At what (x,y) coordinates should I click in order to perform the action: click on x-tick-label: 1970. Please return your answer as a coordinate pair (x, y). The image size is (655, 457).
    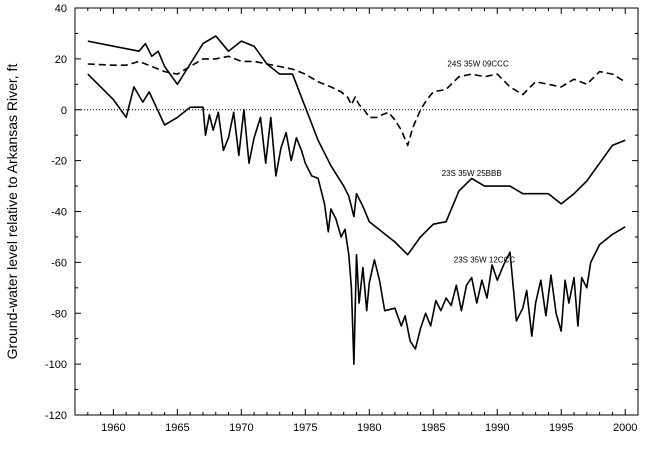
    Looking at the image, I should click on (241, 428).